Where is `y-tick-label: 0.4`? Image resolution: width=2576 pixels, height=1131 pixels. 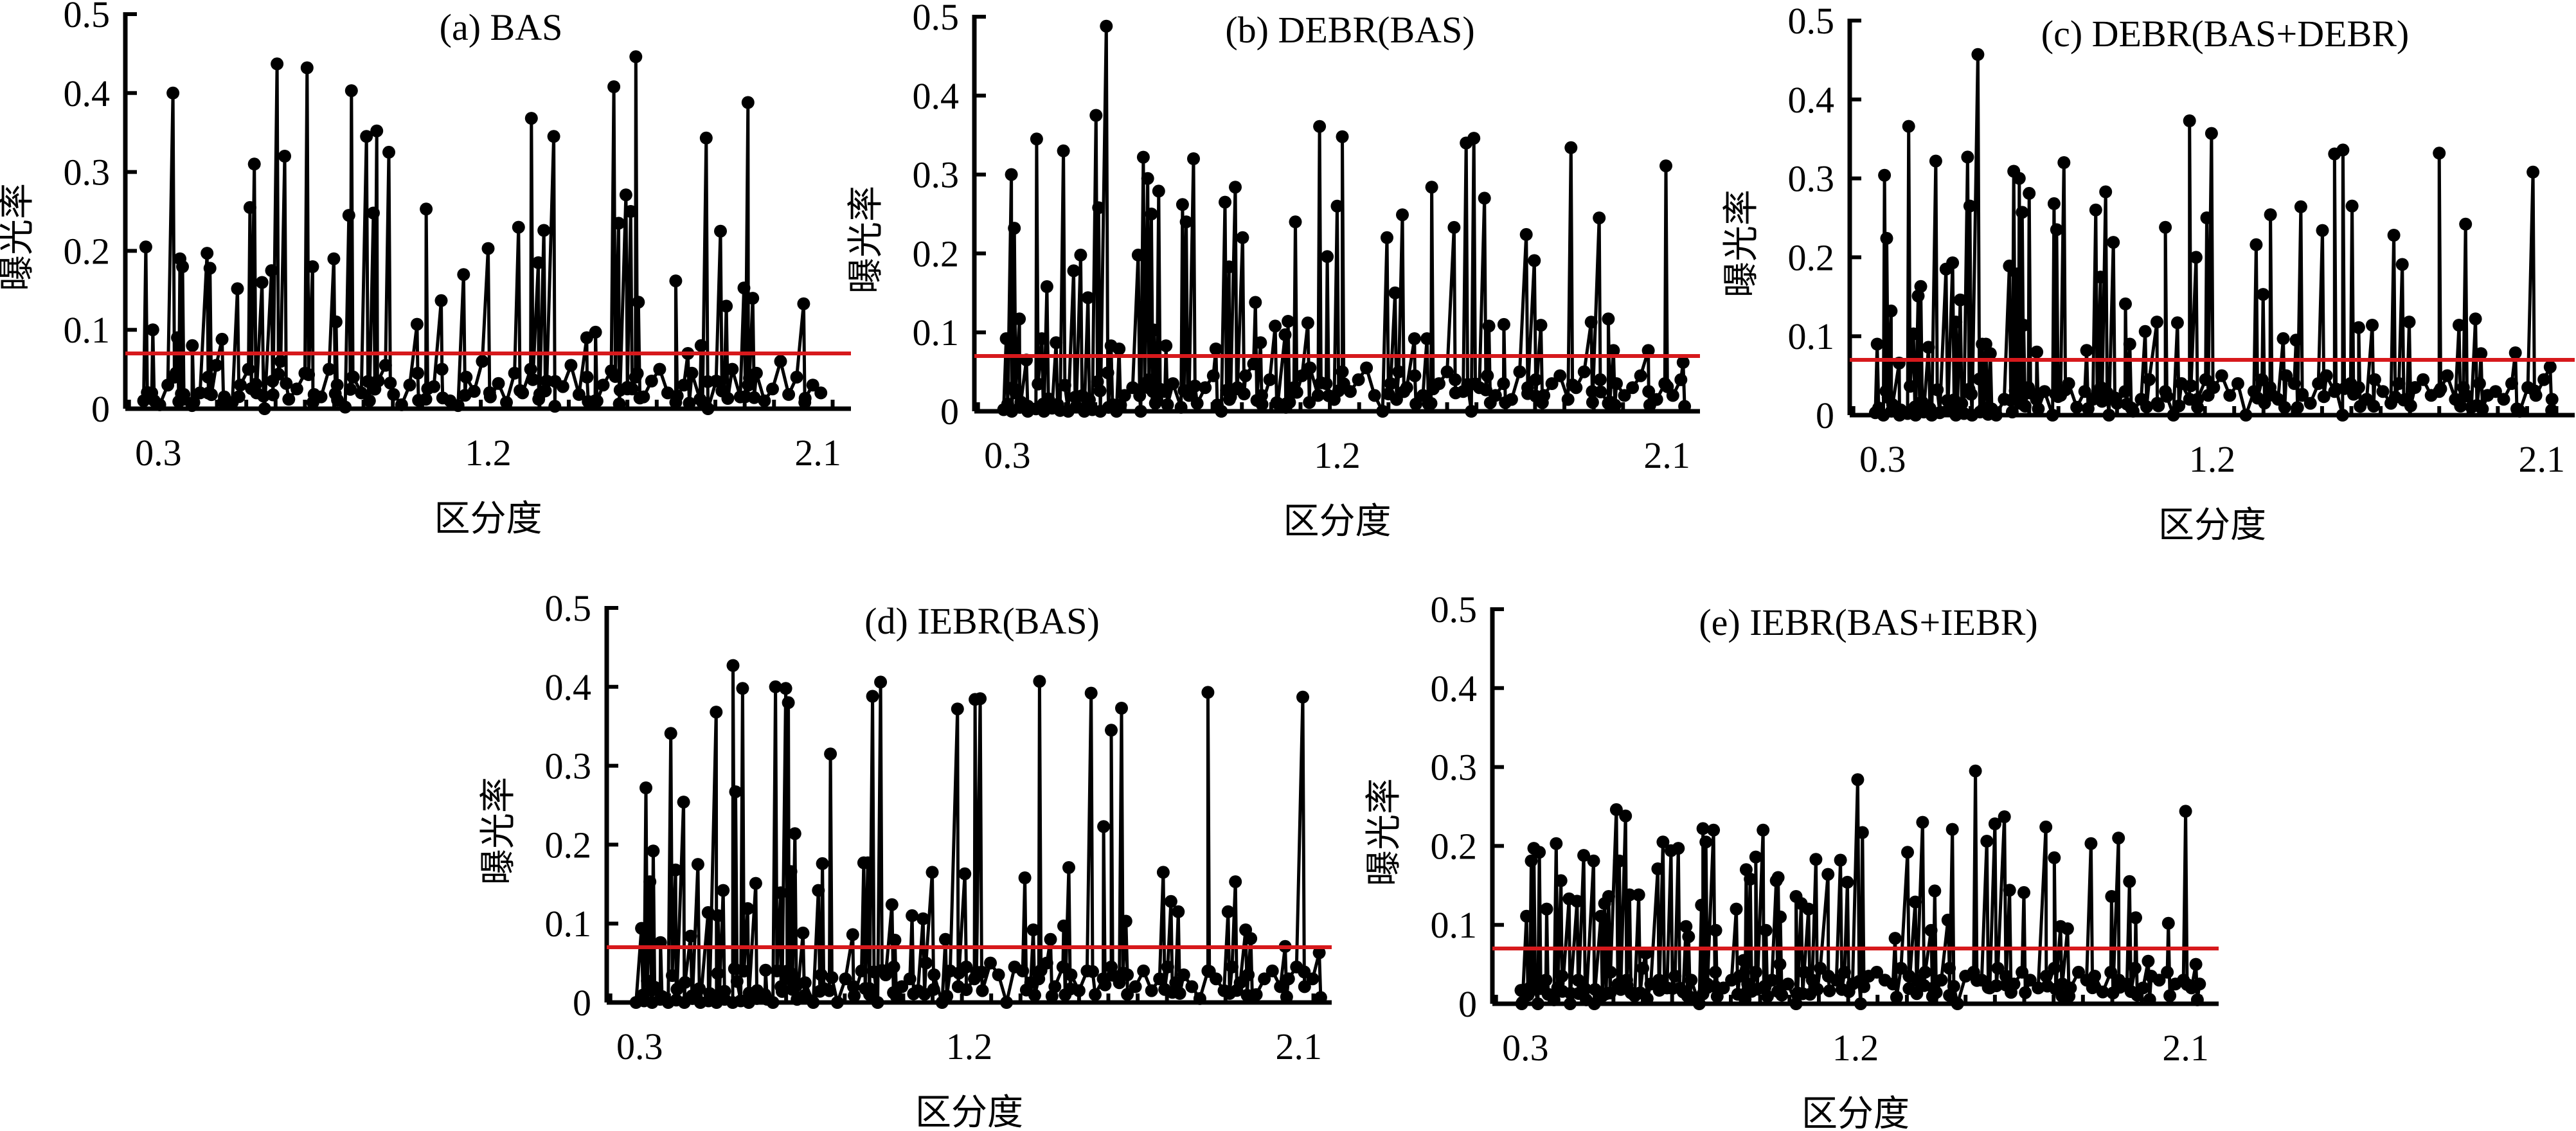
y-tick-label: 0.4 is located at coordinates (1454, 688).